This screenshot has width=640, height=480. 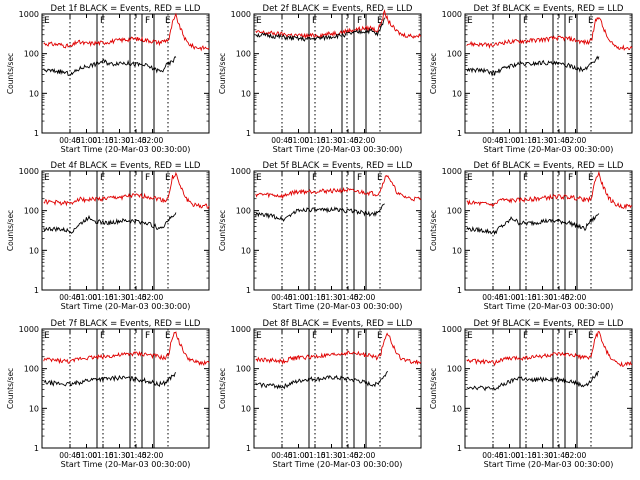 What do you see at coordinates (338, 9) in the screenshot?
I see `chart-title: Det 2f BLACK = Events, RED = LLD` at bounding box center [338, 9].